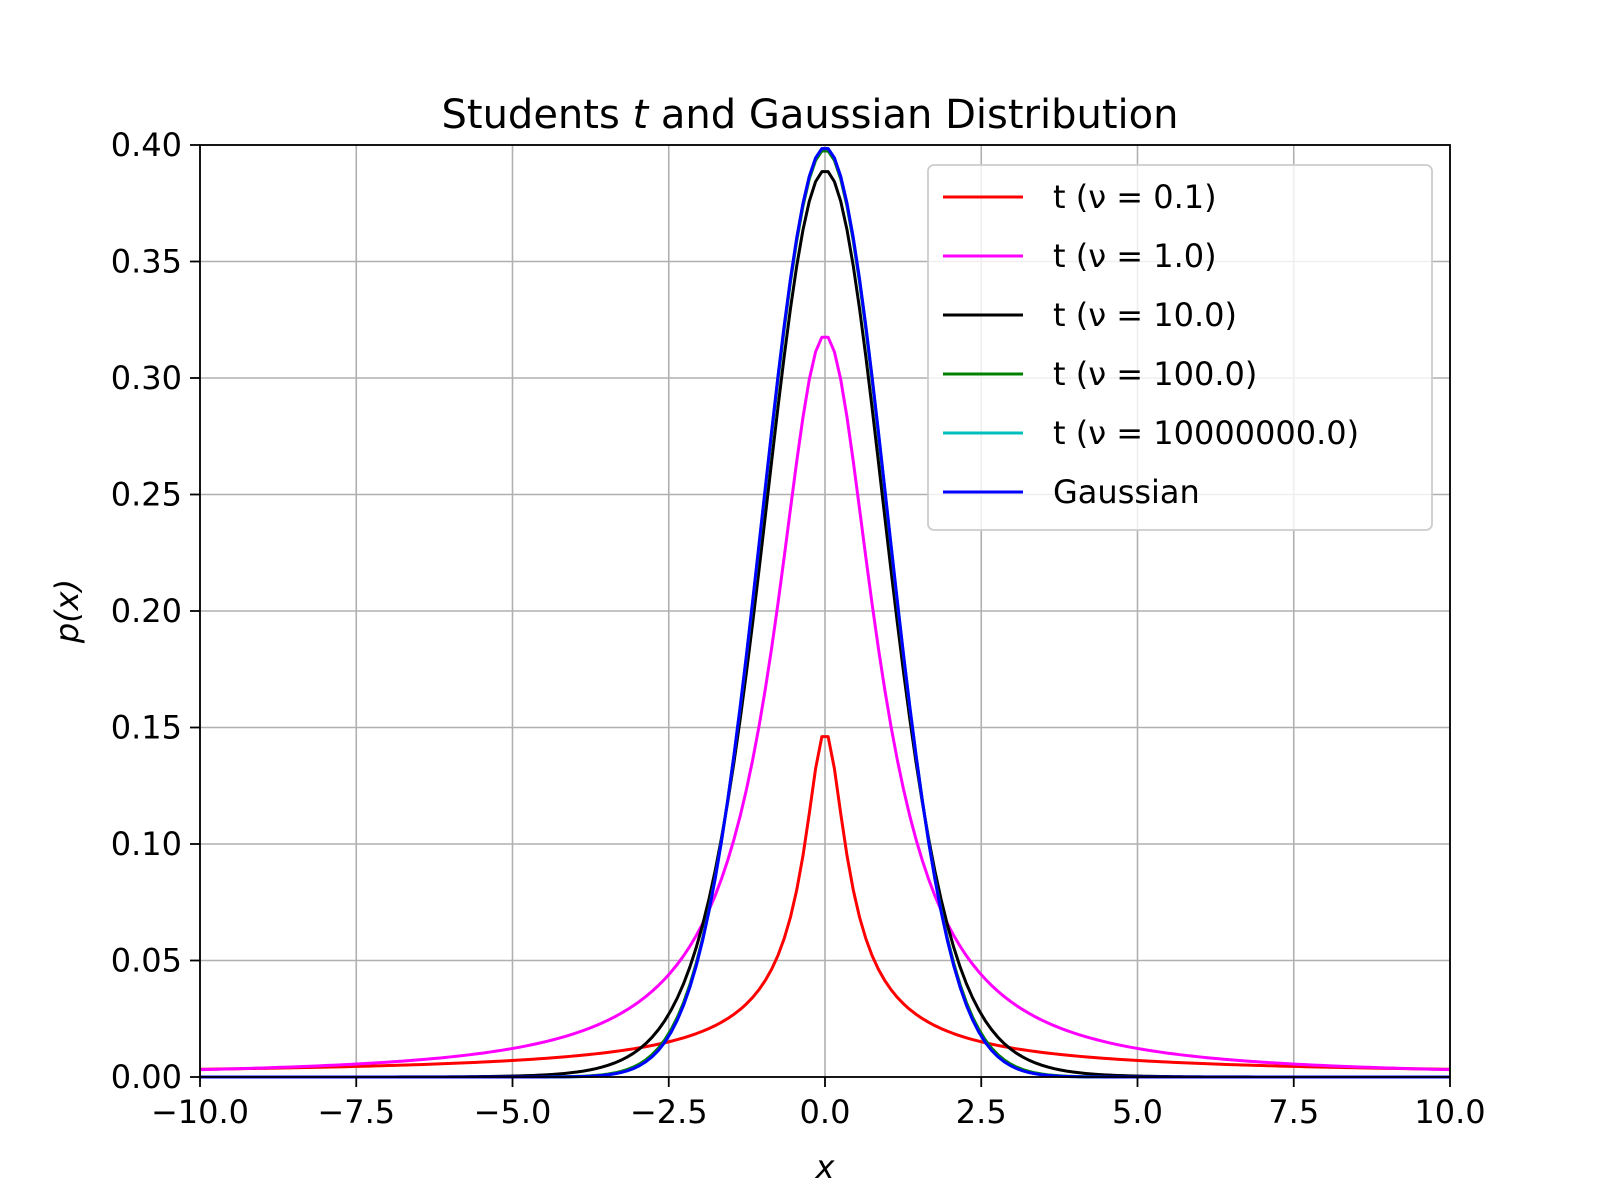  I want to click on y-tick-label: 0.00, so click(146, 1077).